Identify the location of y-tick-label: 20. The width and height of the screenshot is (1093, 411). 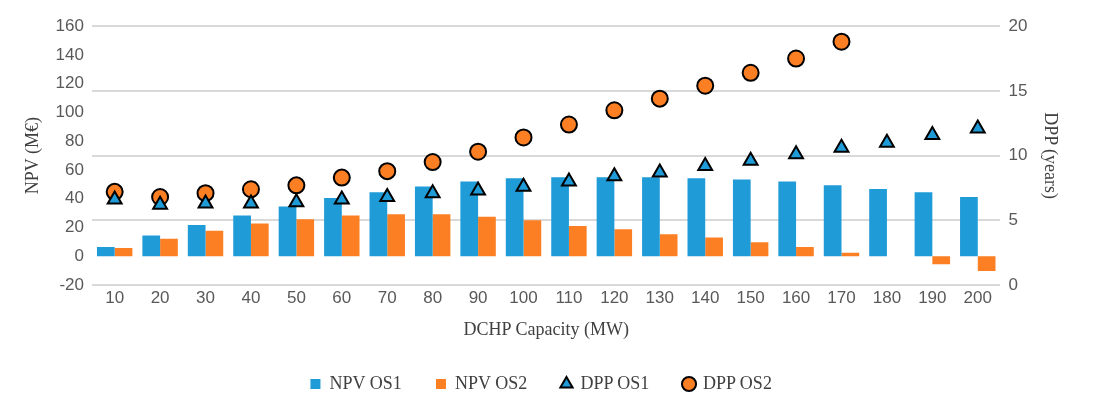
(74, 227).